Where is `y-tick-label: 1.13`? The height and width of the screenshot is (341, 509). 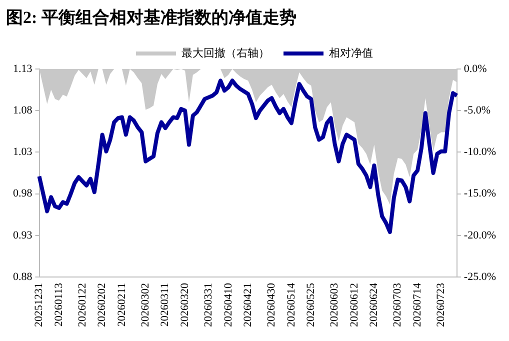 y-tick-label: 1.13 is located at coordinates (23, 68).